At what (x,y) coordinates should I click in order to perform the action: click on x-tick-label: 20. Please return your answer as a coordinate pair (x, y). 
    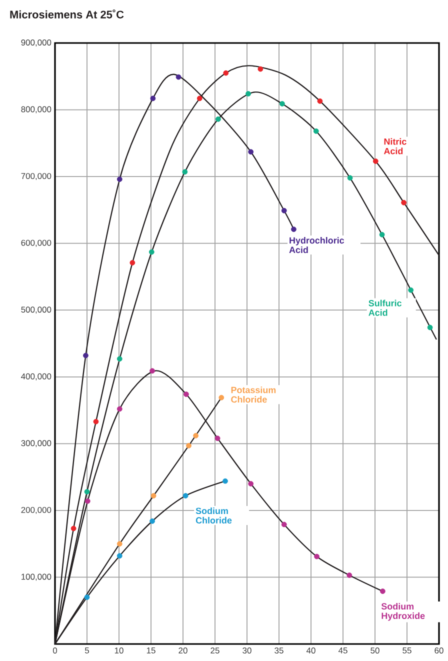
    Looking at the image, I should click on (183, 651).